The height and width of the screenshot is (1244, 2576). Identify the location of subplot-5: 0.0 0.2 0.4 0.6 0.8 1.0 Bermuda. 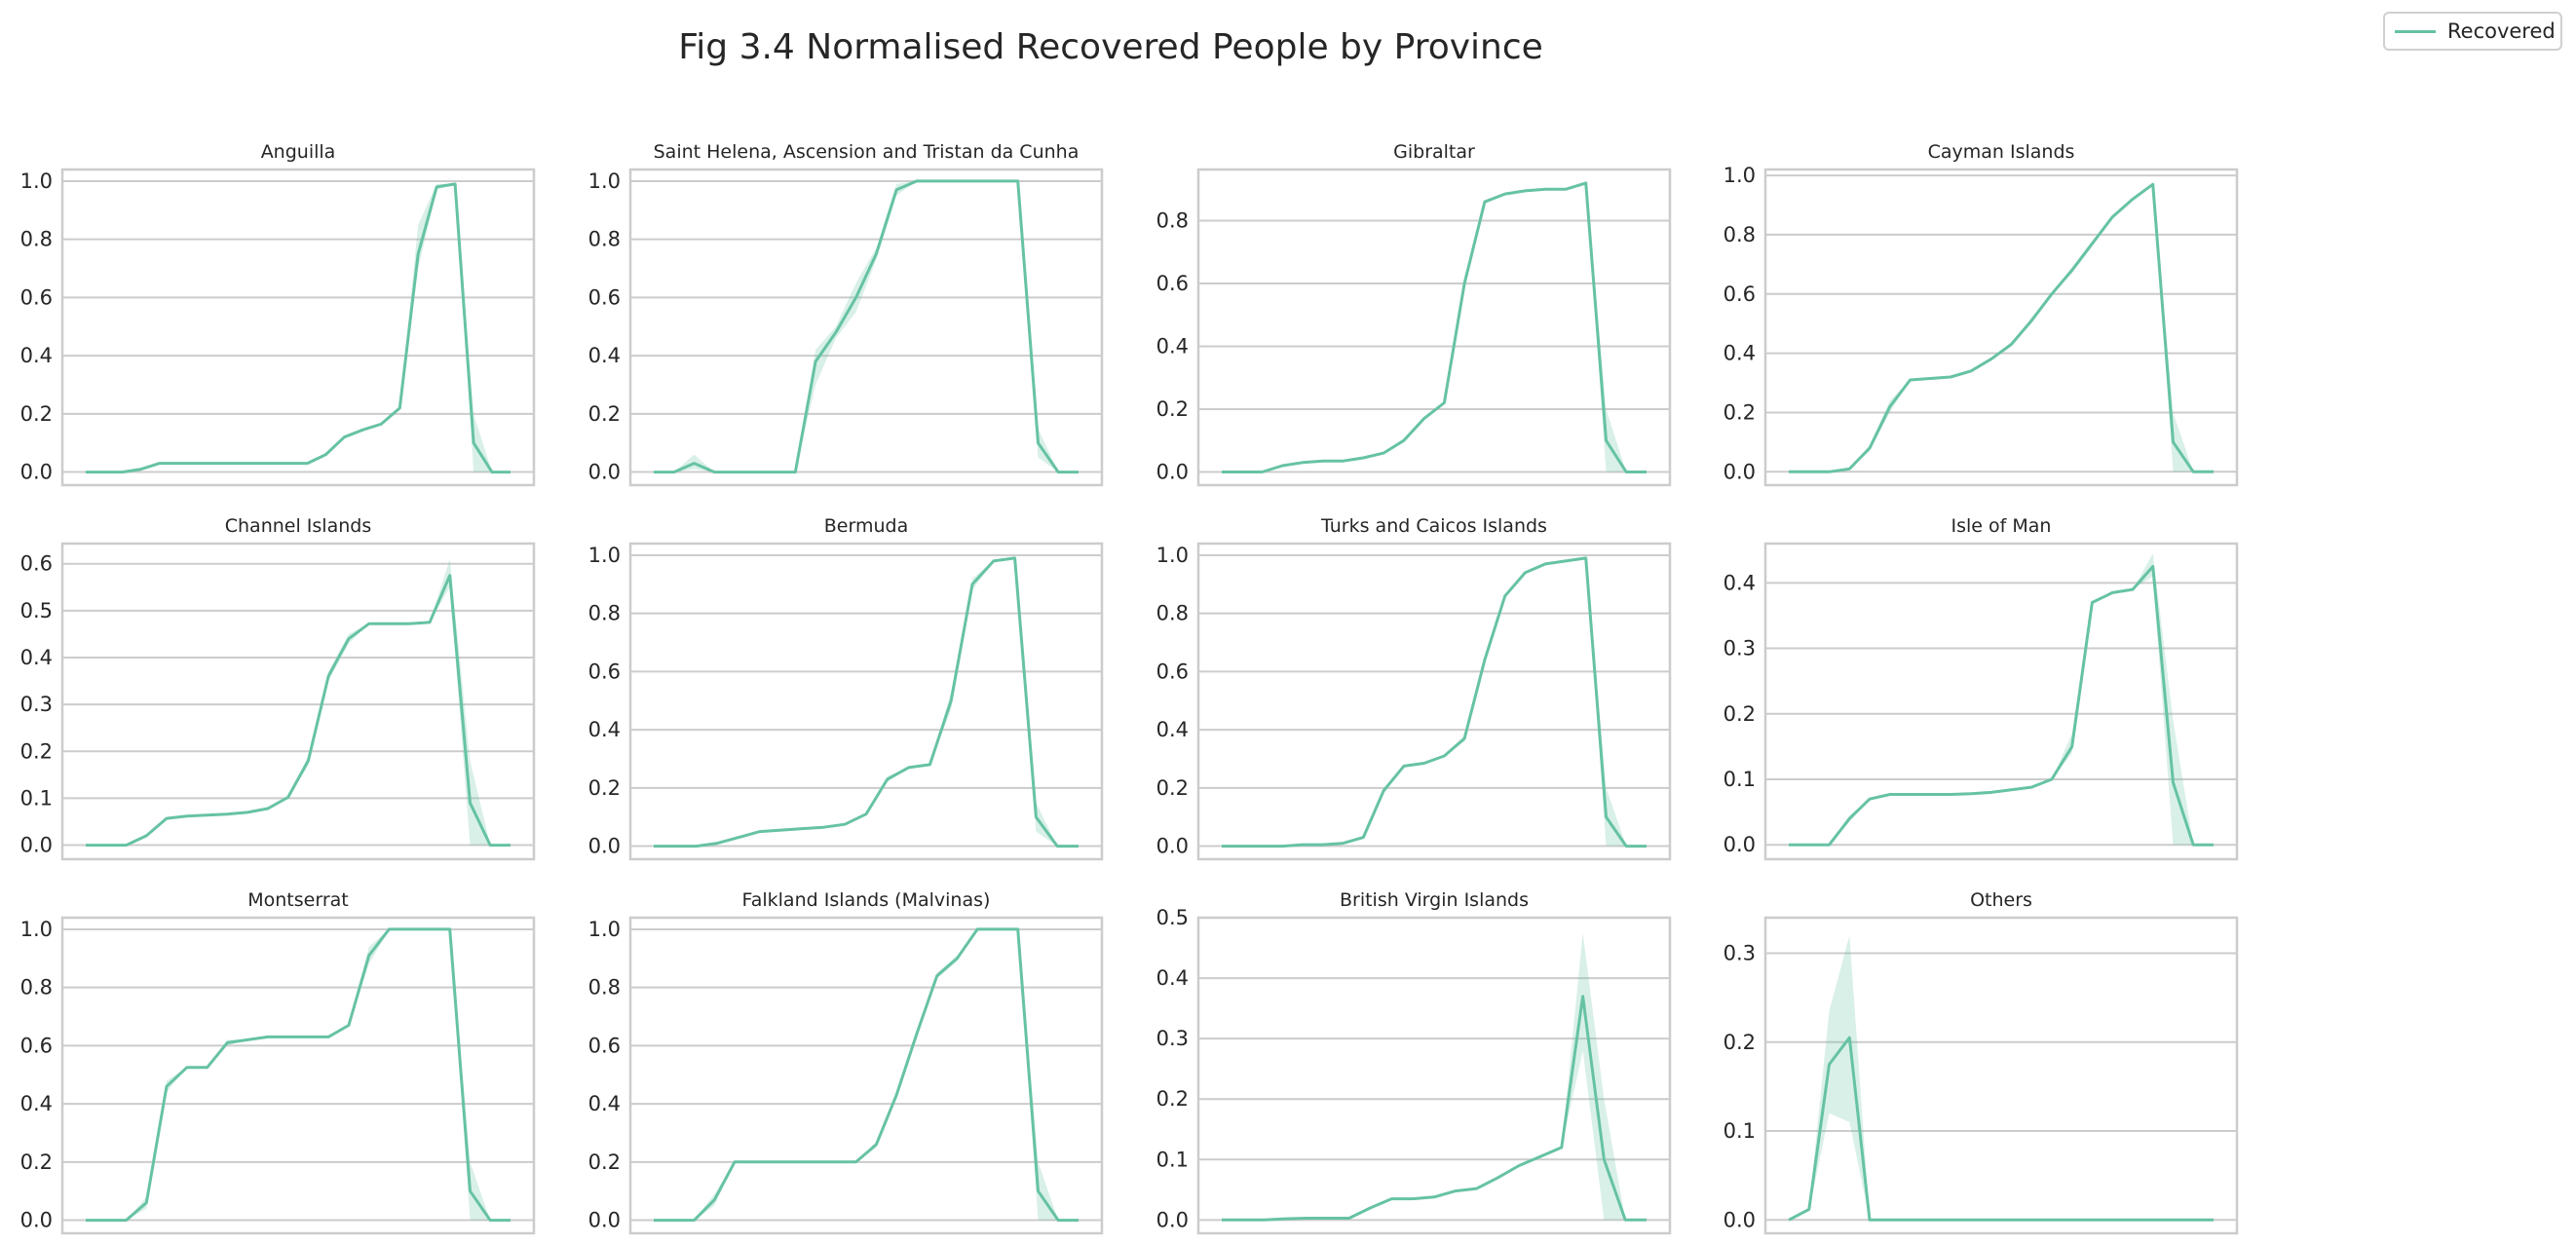
(846, 688).